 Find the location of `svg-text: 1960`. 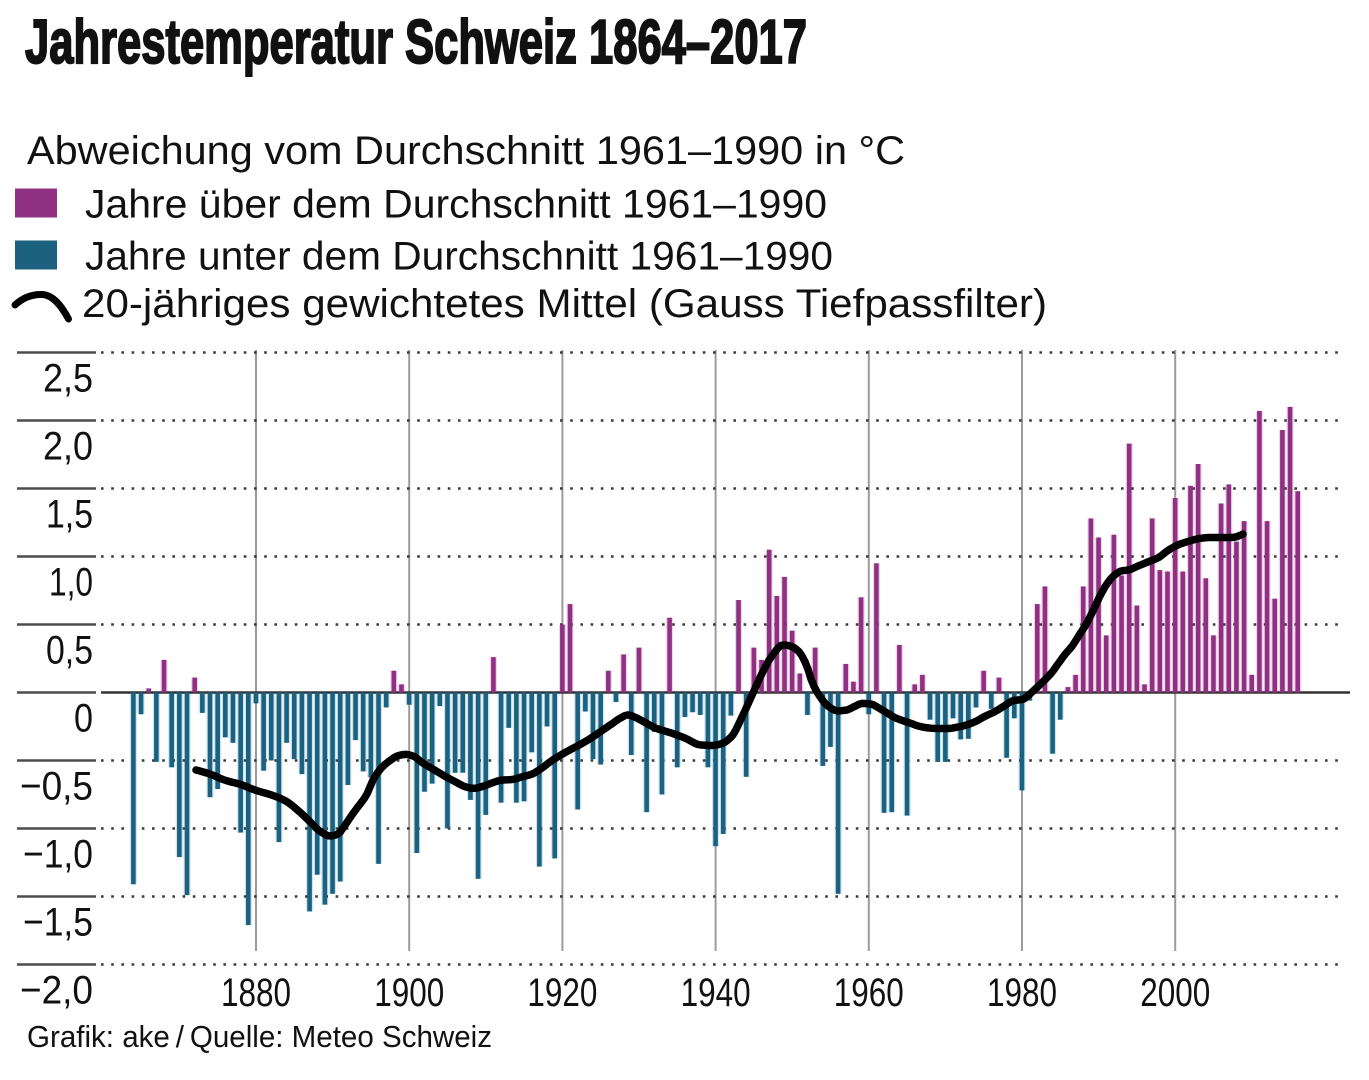

svg-text: 1960 is located at coordinates (869, 993).